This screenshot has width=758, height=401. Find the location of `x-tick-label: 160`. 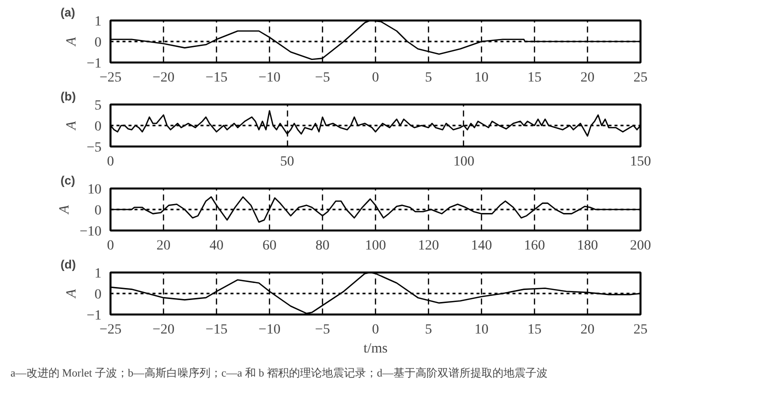

x-tick-label: 160 is located at coordinates (534, 246).